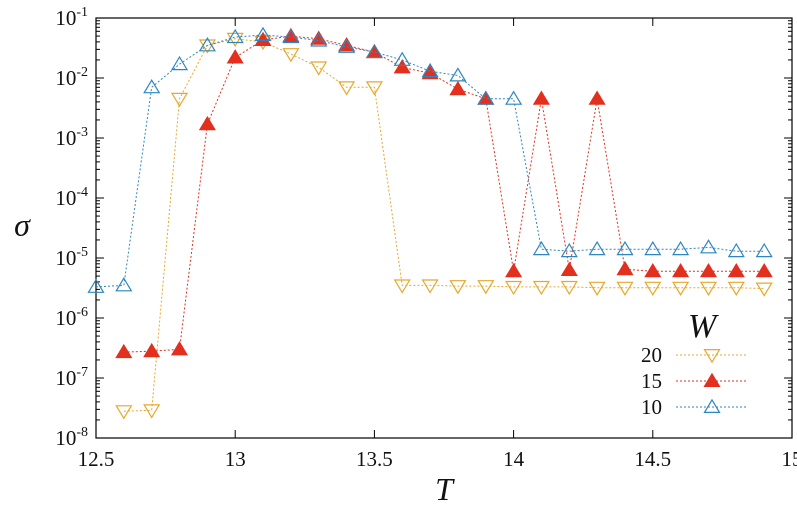 This screenshot has height=506, width=797. What do you see at coordinates (235, 459) in the screenshot?
I see `x-tick-label: 13` at bounding box center [235, 459].